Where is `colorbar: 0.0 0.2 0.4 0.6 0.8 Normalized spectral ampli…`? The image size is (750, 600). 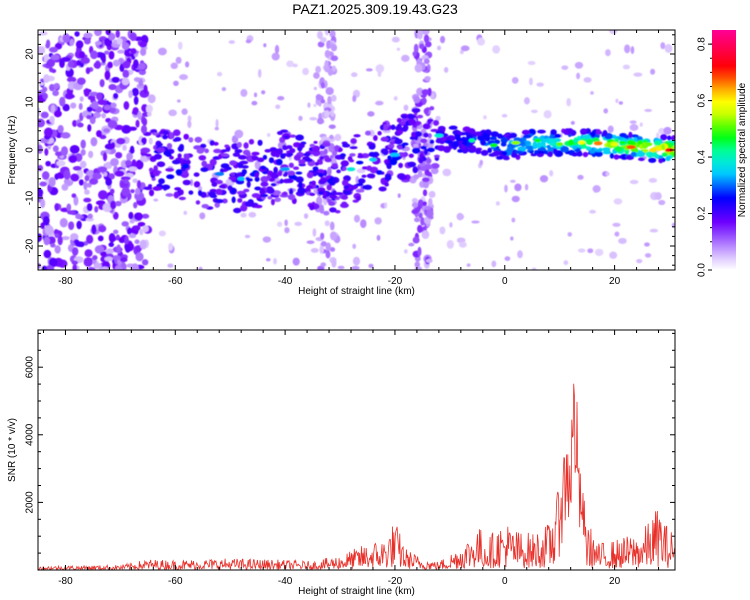 colorbar: 0.0 0.2 0.4 0.6 0.8 Normalized spectral ampli… is located at coordinates (722, 153).